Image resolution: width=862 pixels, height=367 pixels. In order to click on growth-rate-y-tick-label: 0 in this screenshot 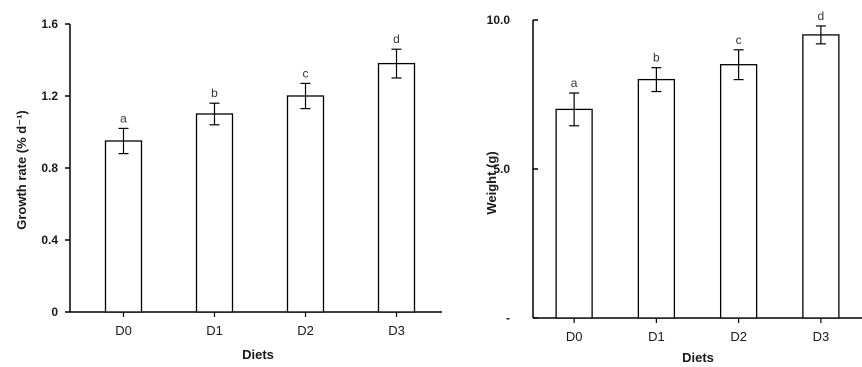, I will do `click(54, 312)`.